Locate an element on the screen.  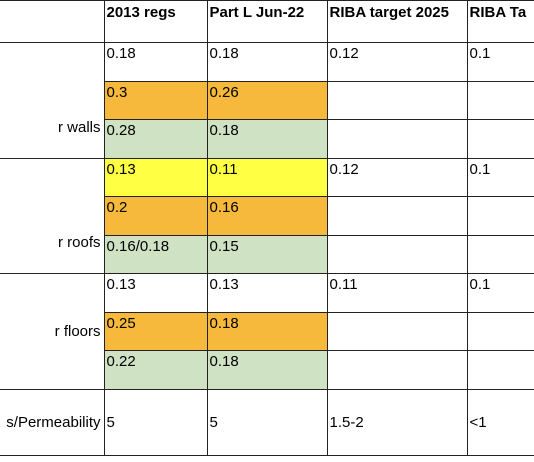
table-cell: 0.22 is located at coordinates (155, 370).